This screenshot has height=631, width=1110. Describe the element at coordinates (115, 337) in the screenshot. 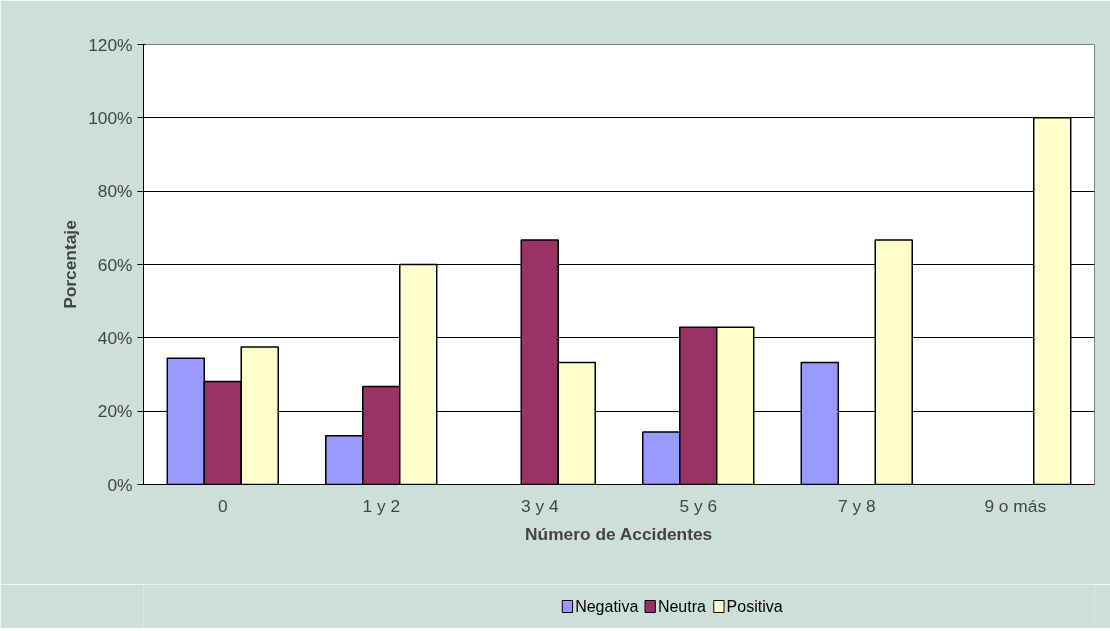

I see `y-tick-label: 40%` at that location.